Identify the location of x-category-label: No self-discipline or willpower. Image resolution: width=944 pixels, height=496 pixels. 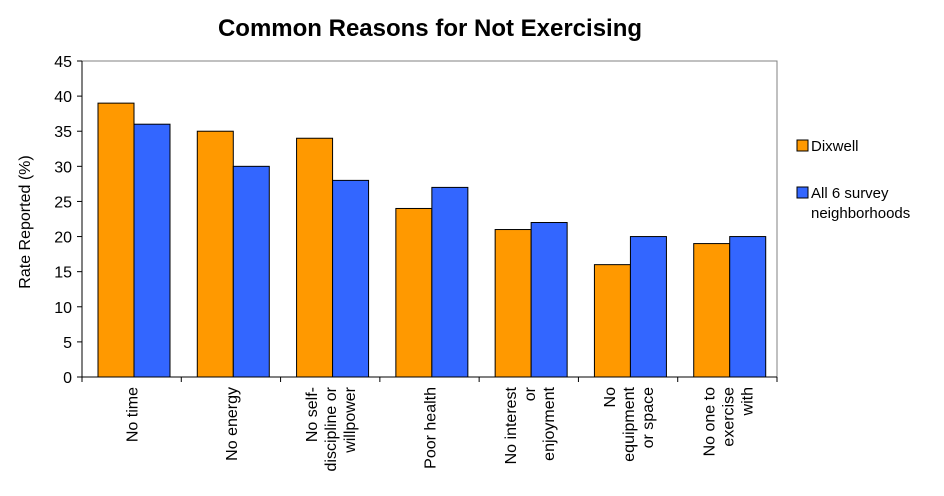
(331, 428).